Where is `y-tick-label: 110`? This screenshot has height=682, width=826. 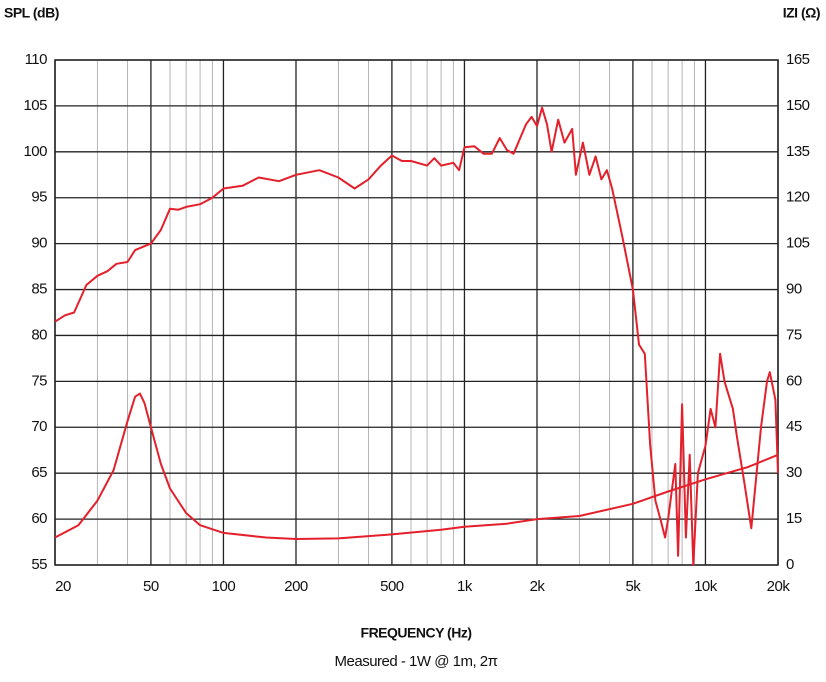
y-tick-label: 110 is located at coordinates (36, 59).